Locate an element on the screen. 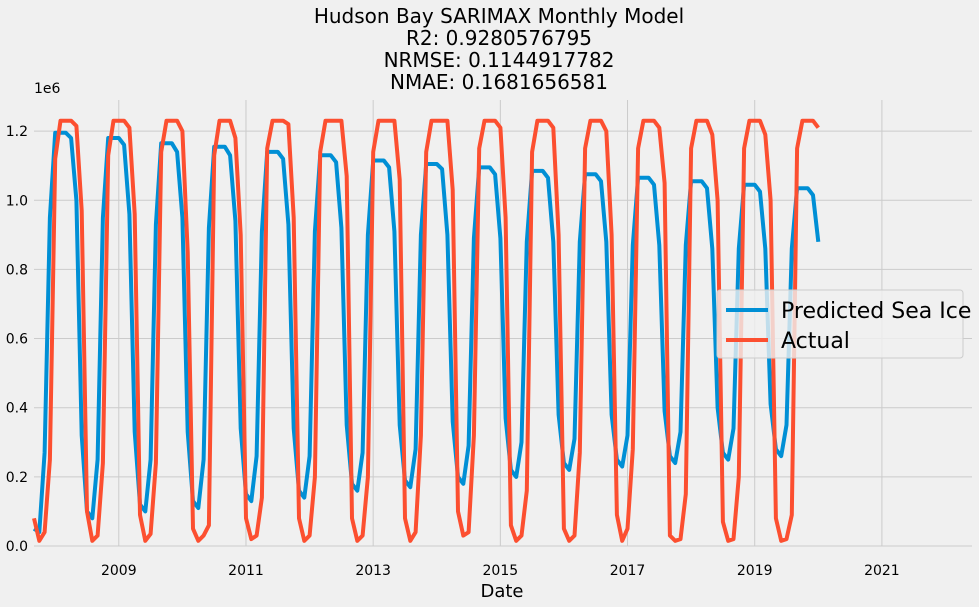 The width and height of the screenshot is (979, 607). y-tick-label: 0.8 is located at coordinates (17, 270).